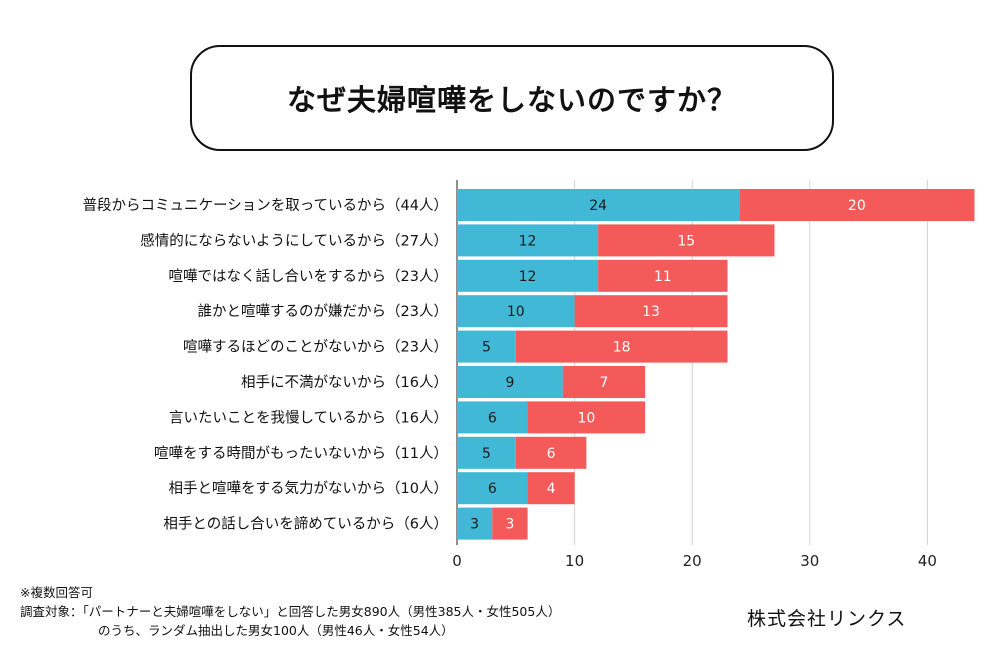 This screenshot has height=650, width=1000. I want to click on bar-label-female: 3, so click(509, 525).